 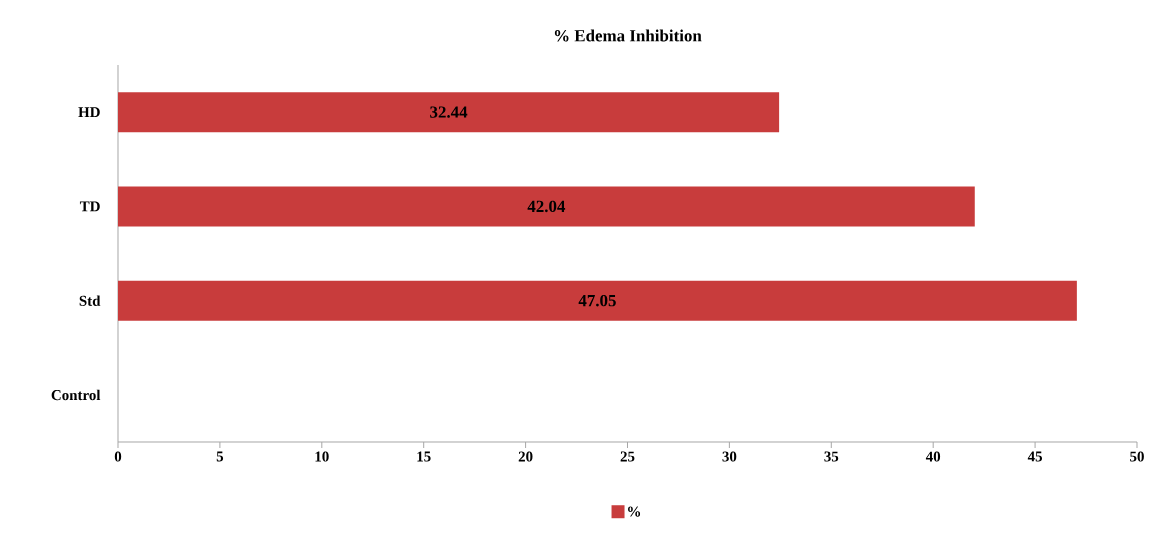 I want to click on y-tick-label: Std, so click(x=90, y=300).